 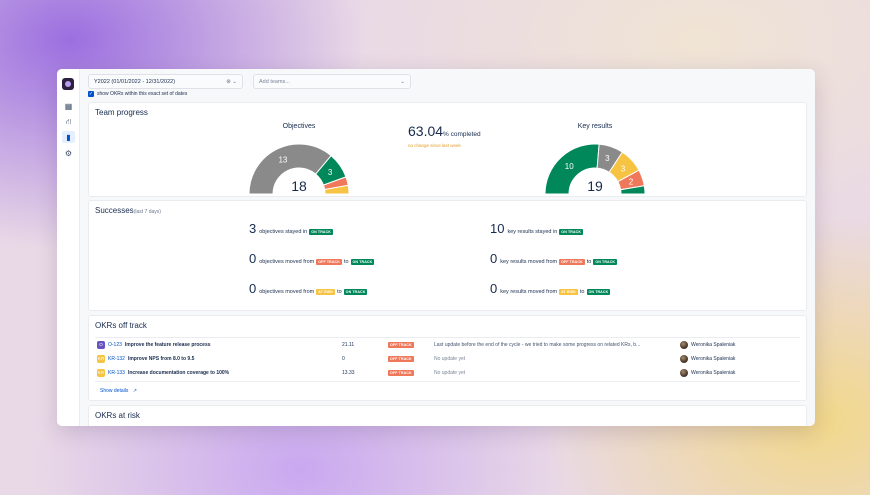 What do you see at coordinates (165, 81) in the screenshot?
I see `date-range-select: Y2022 (01/01/2022 - 12/31/2022) ⊗ ⌄` at bounding box center [165, 81].